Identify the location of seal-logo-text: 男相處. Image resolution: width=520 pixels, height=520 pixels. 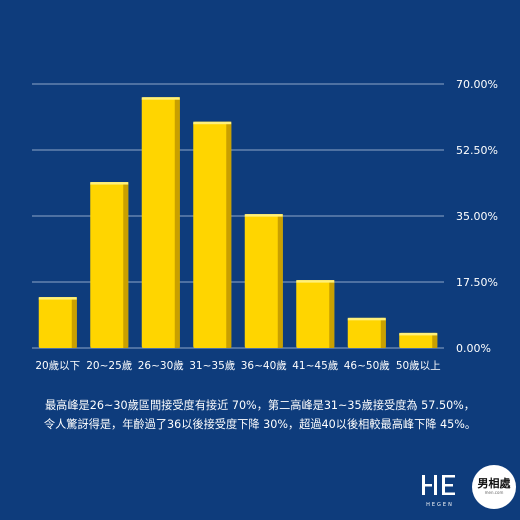
(494, 483).